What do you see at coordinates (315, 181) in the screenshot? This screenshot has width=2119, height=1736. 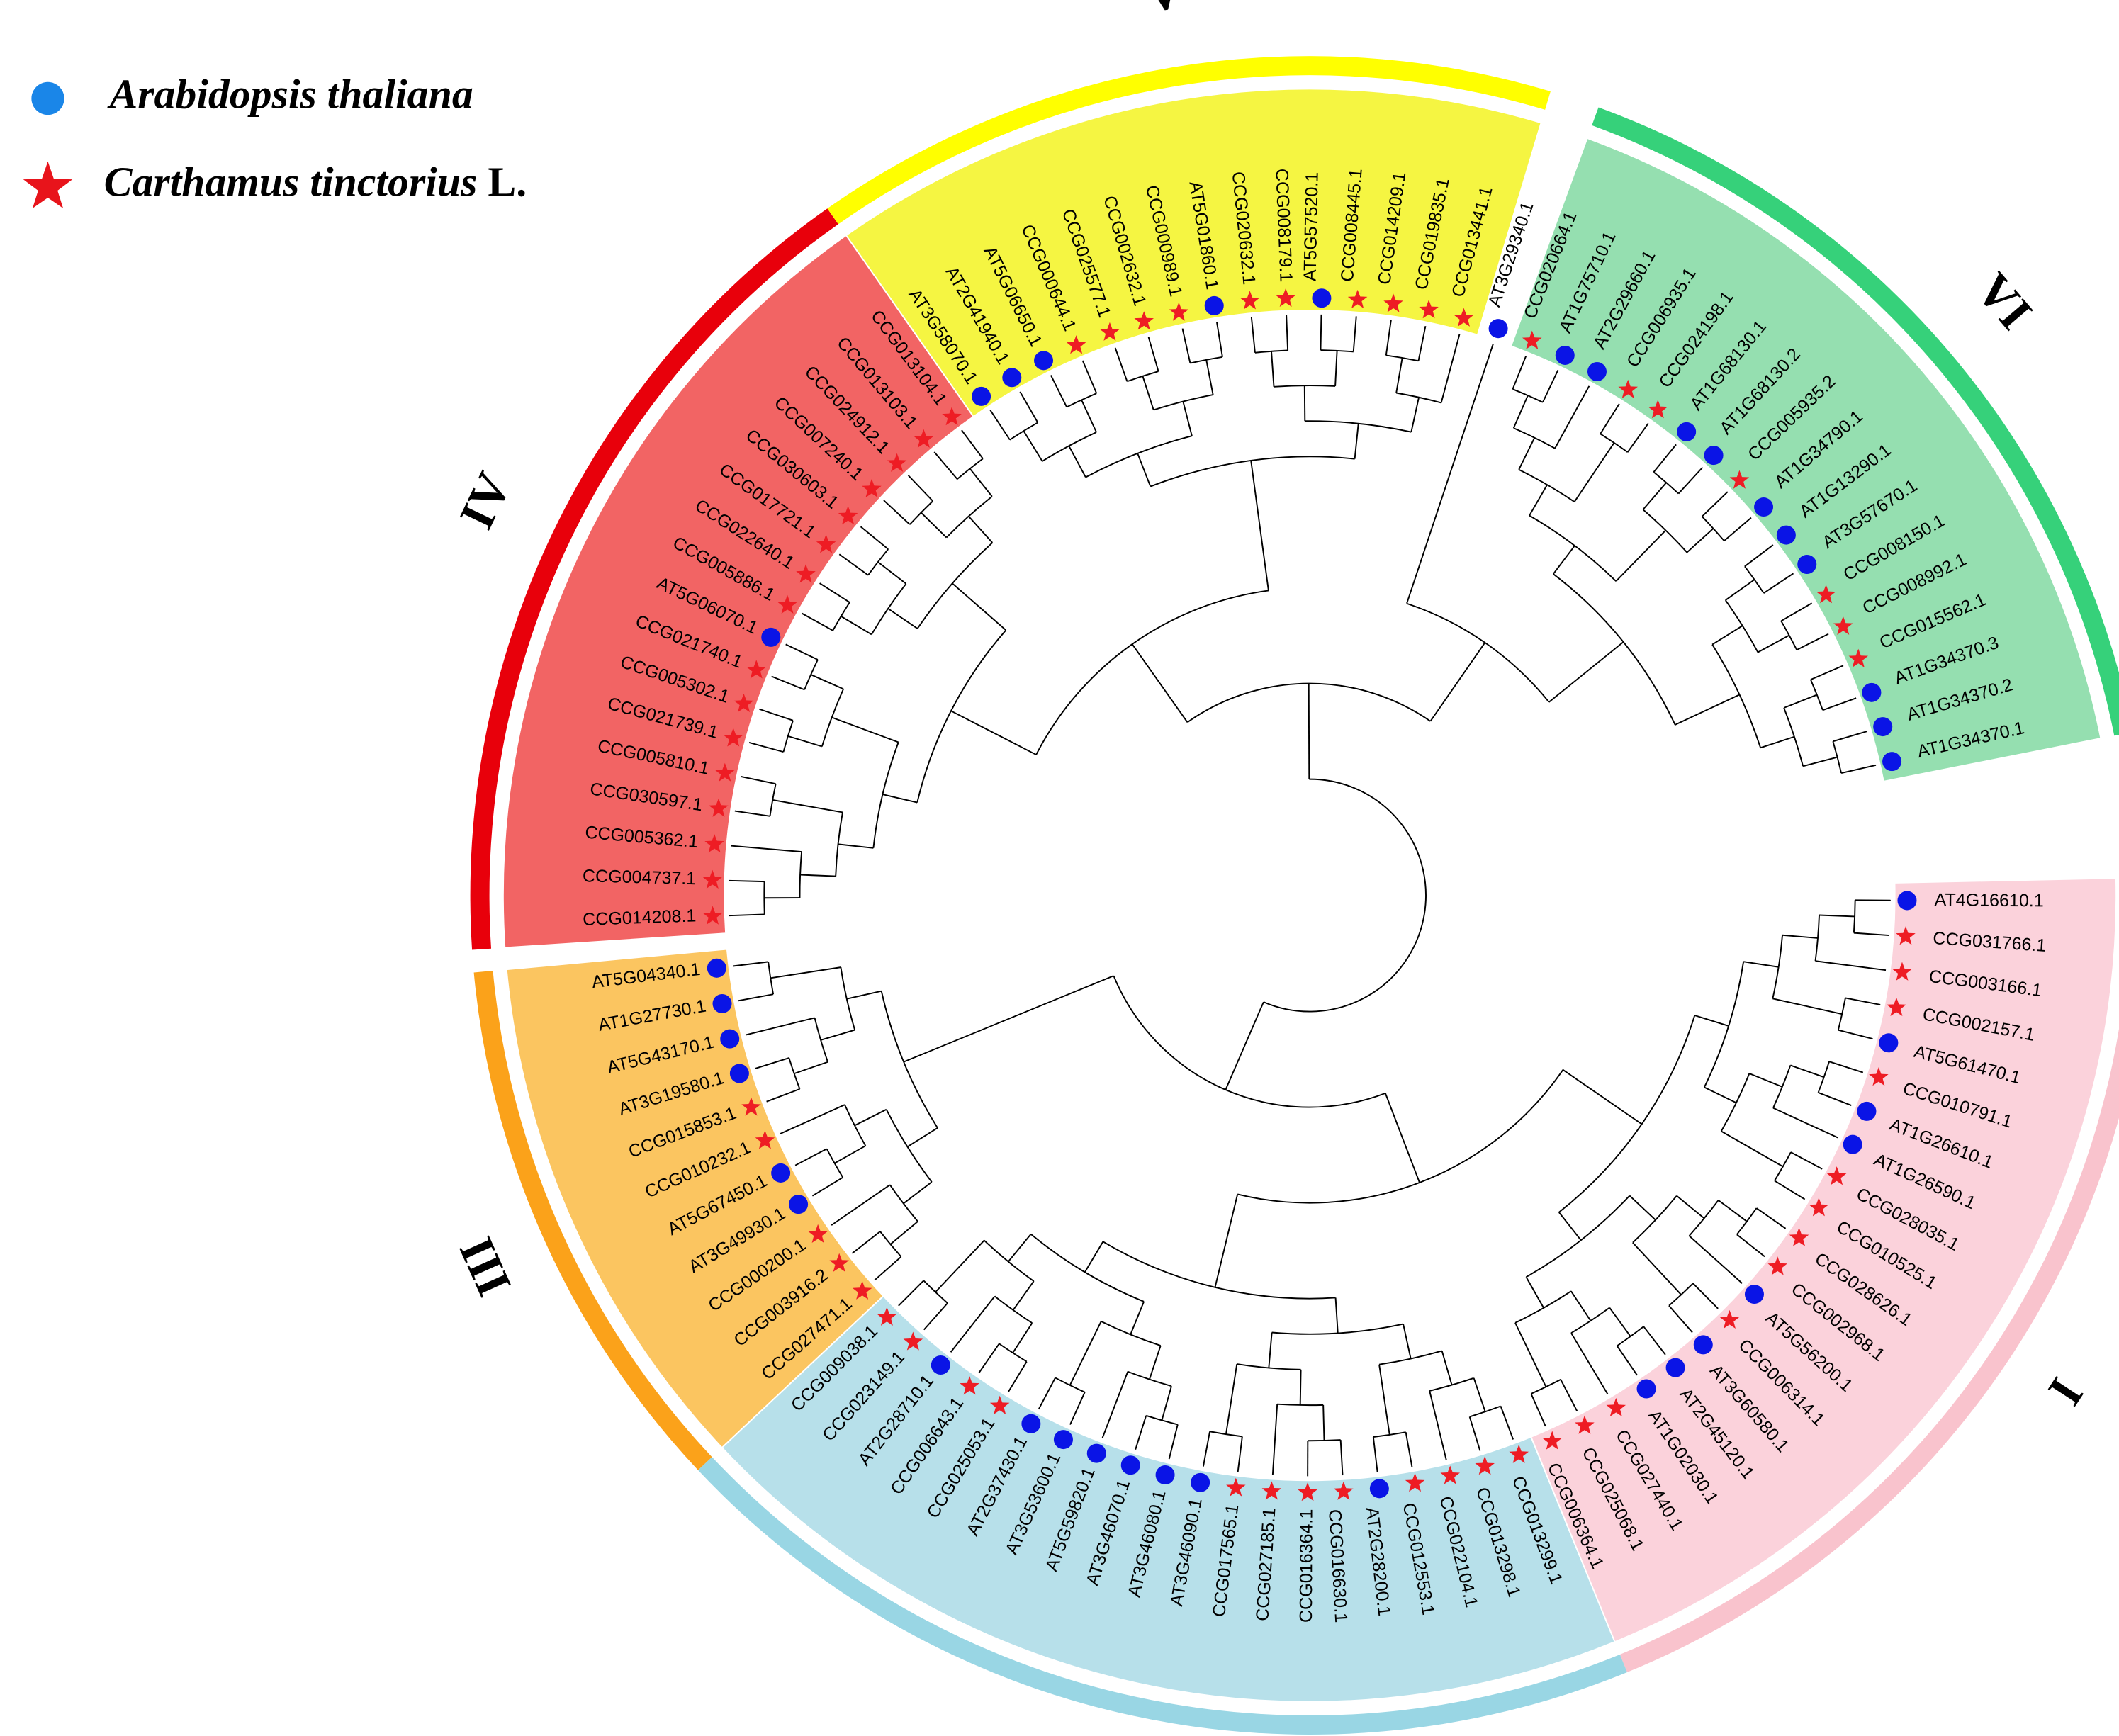 I see `legend-label: Carthamus tinctorius L.` at bounding box center [315, 181].